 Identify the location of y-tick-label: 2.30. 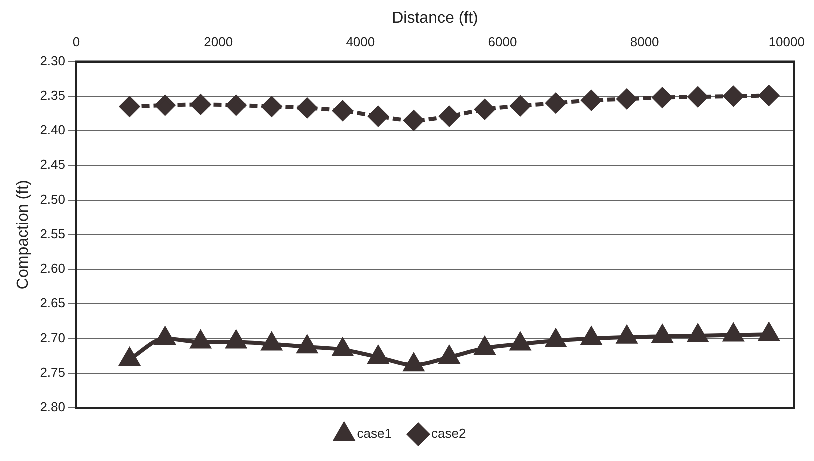
(53, 60).